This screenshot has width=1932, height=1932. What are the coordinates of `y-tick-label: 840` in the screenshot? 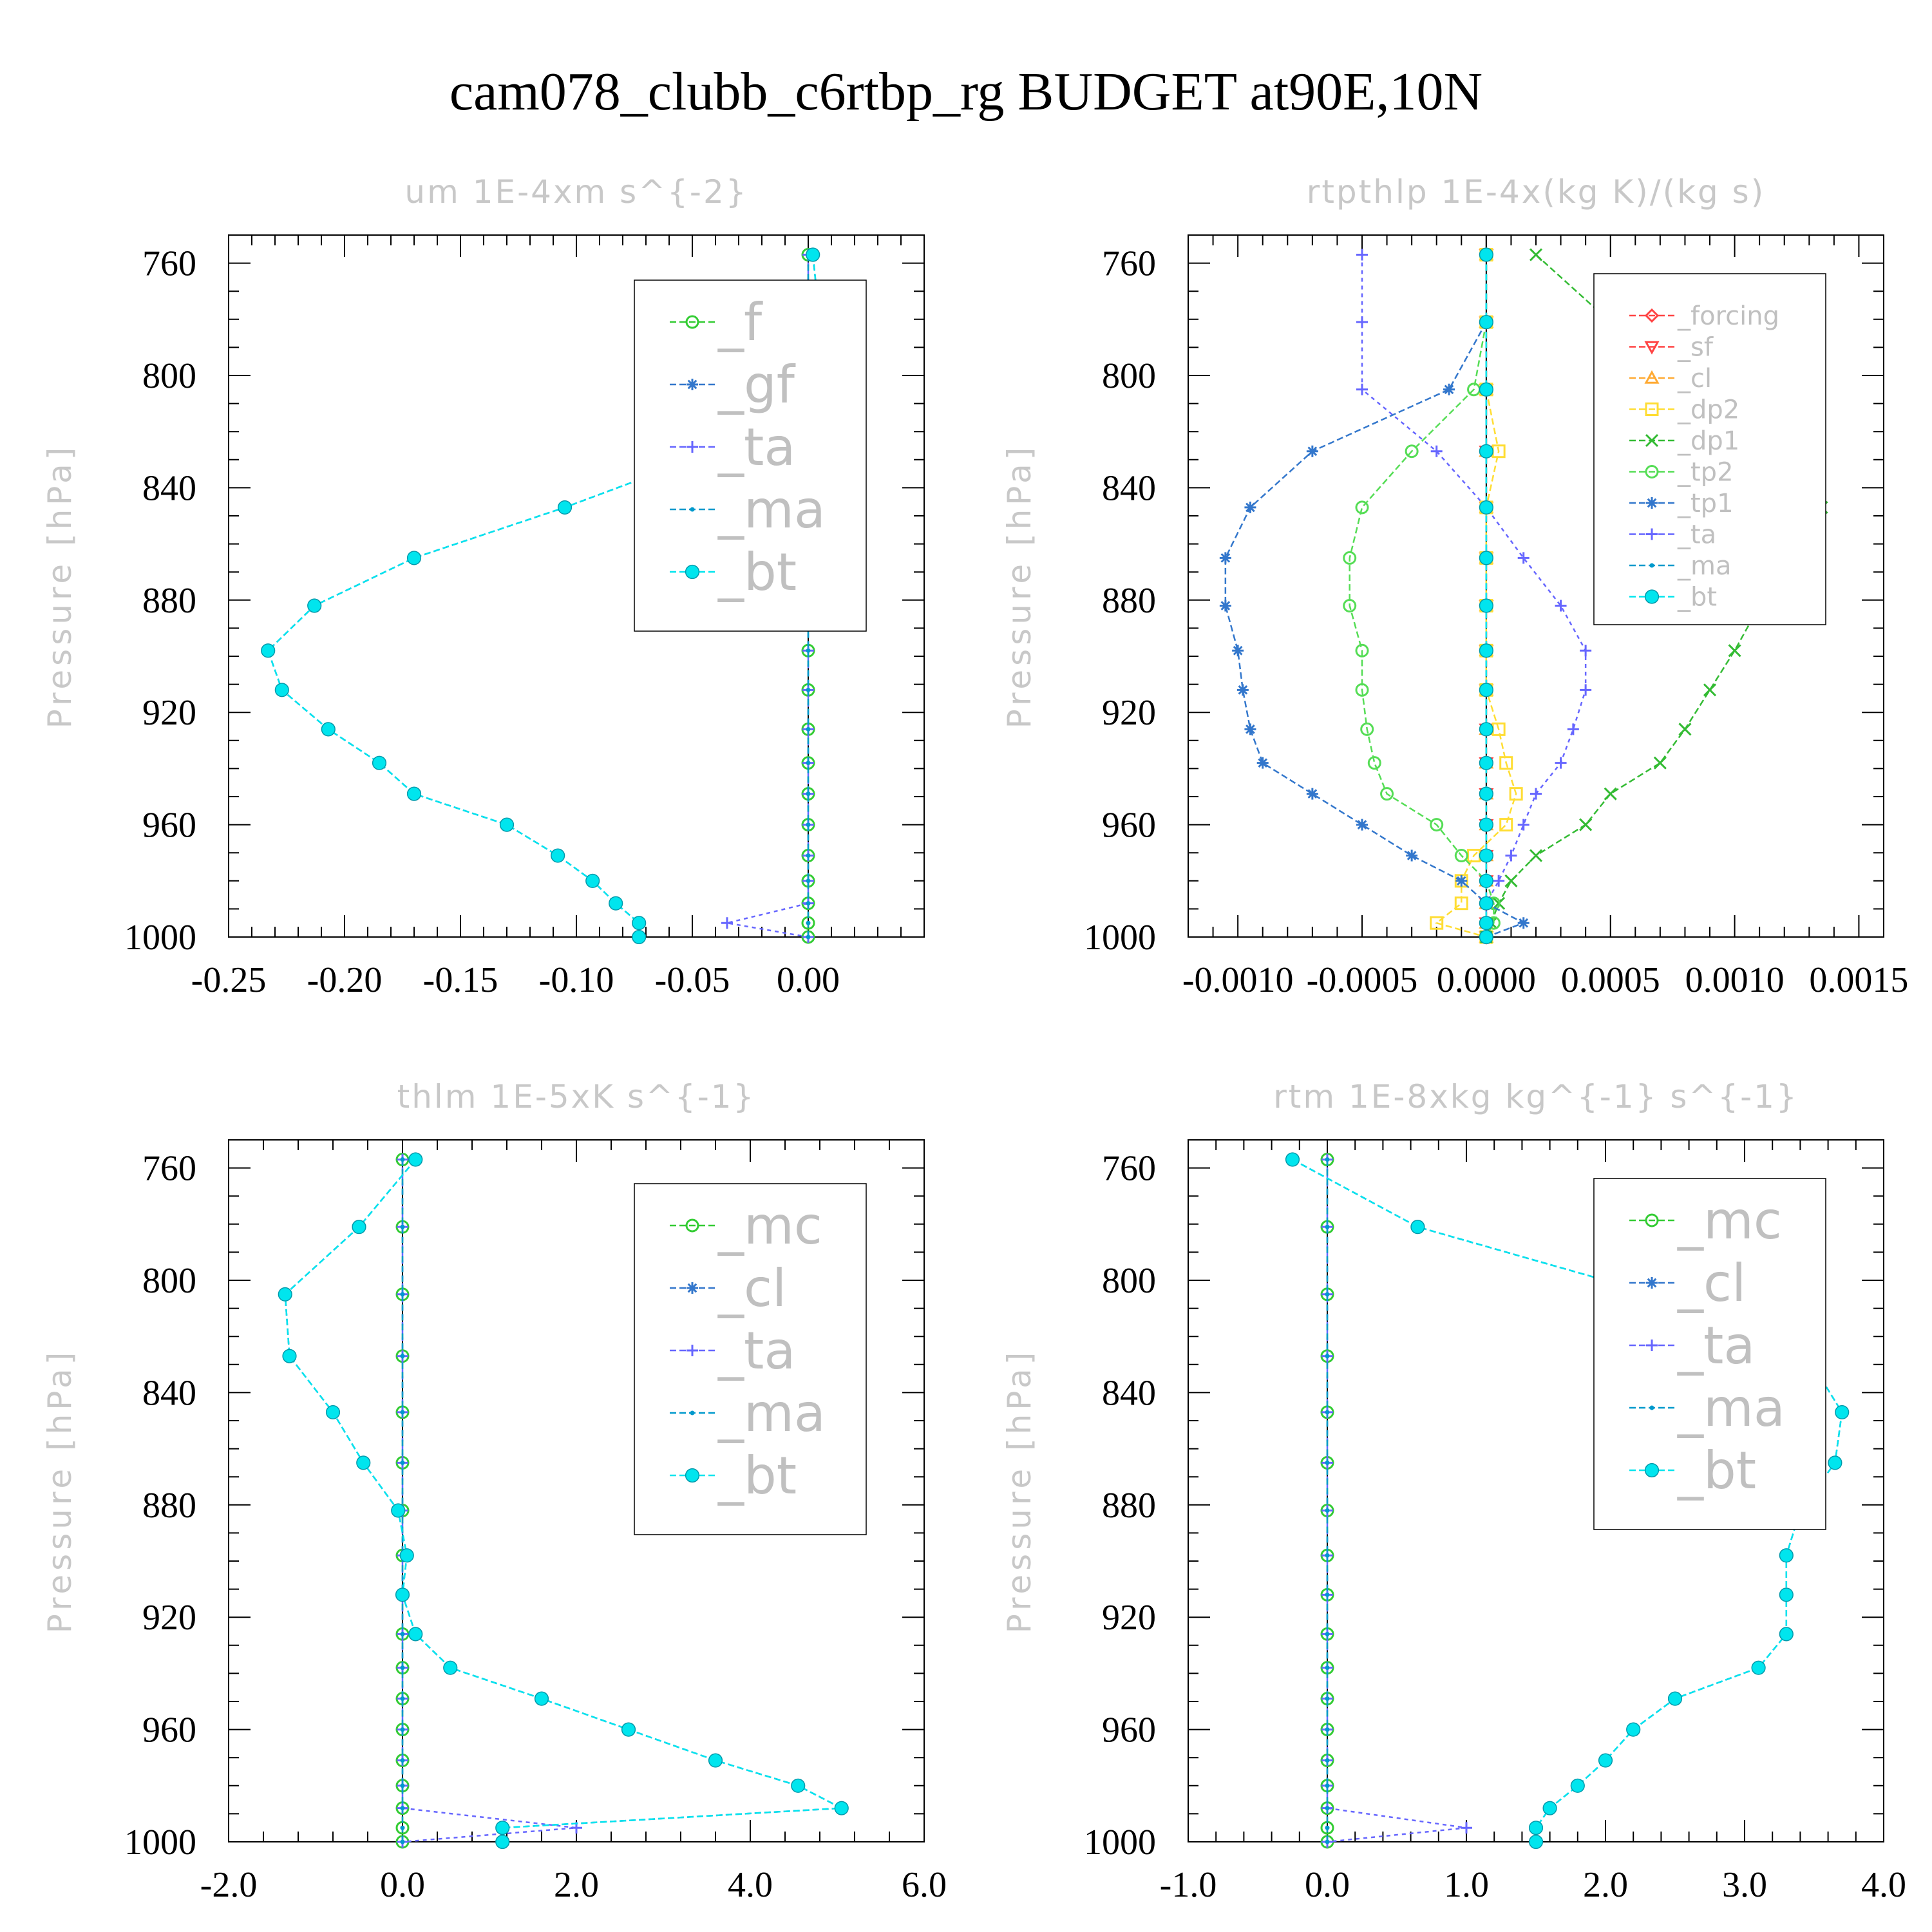 It's located at (169, 1393).